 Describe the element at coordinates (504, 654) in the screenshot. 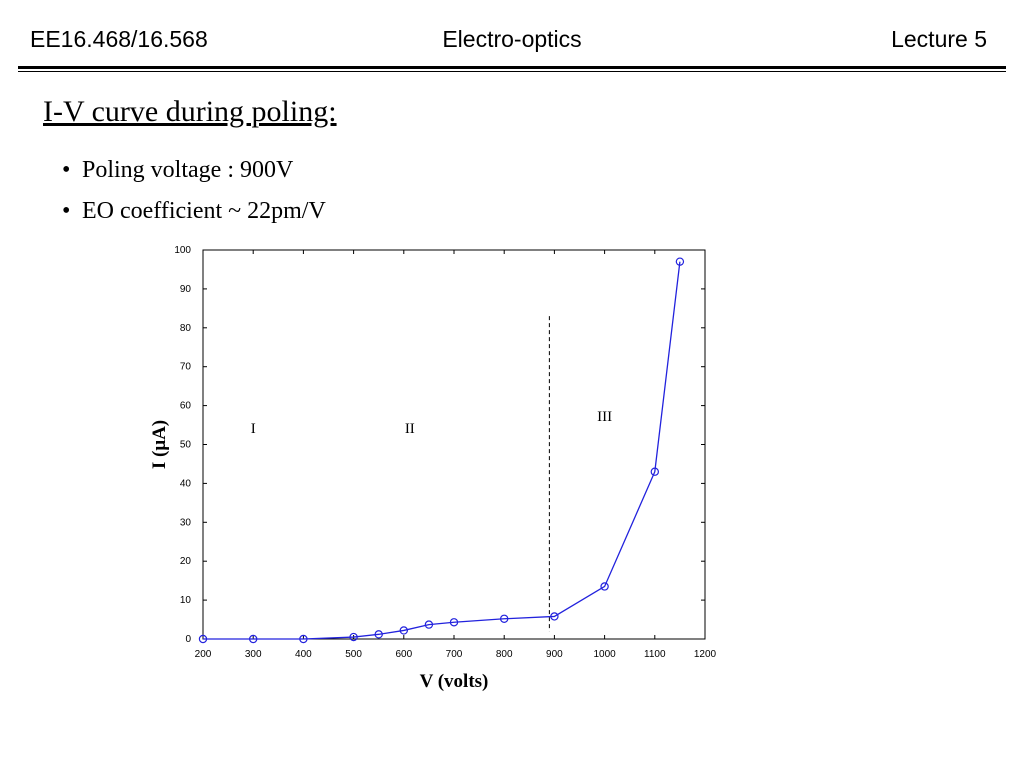

I see `x-tick-label: 800` at that location.